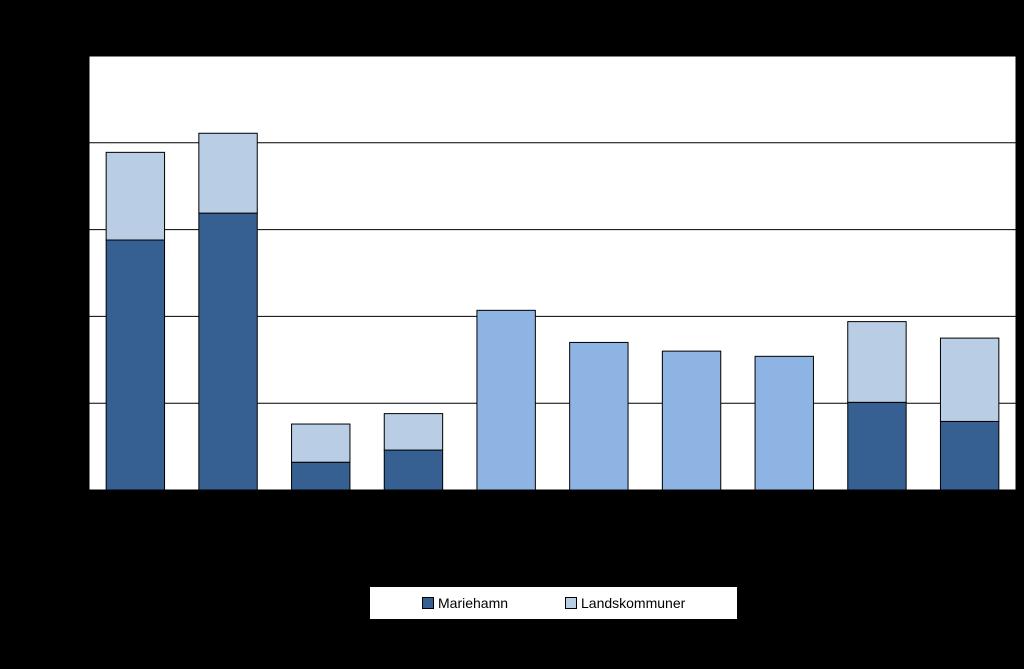 The height and width of the screenshot is (669, 1024). Describe the element at coordinates (428, 603) in the screenshot. I see `legend-swatch-mariehamn` at that location.